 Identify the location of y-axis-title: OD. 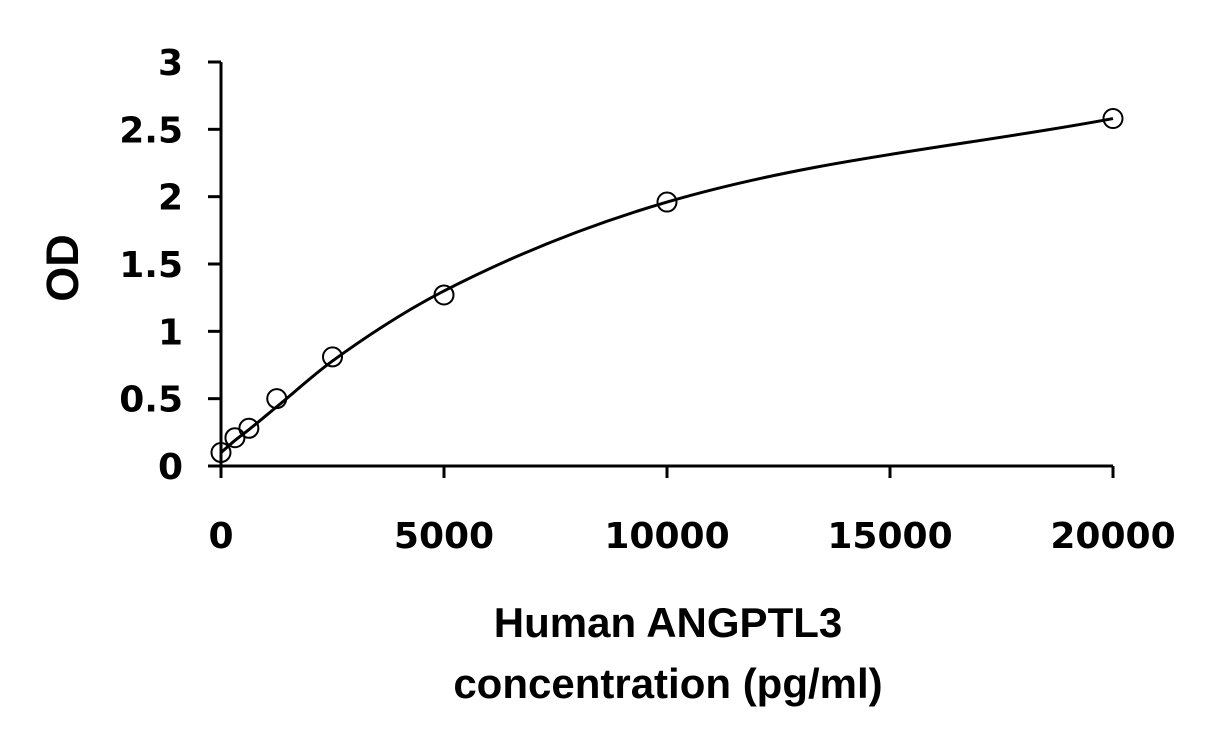
(62, 268).